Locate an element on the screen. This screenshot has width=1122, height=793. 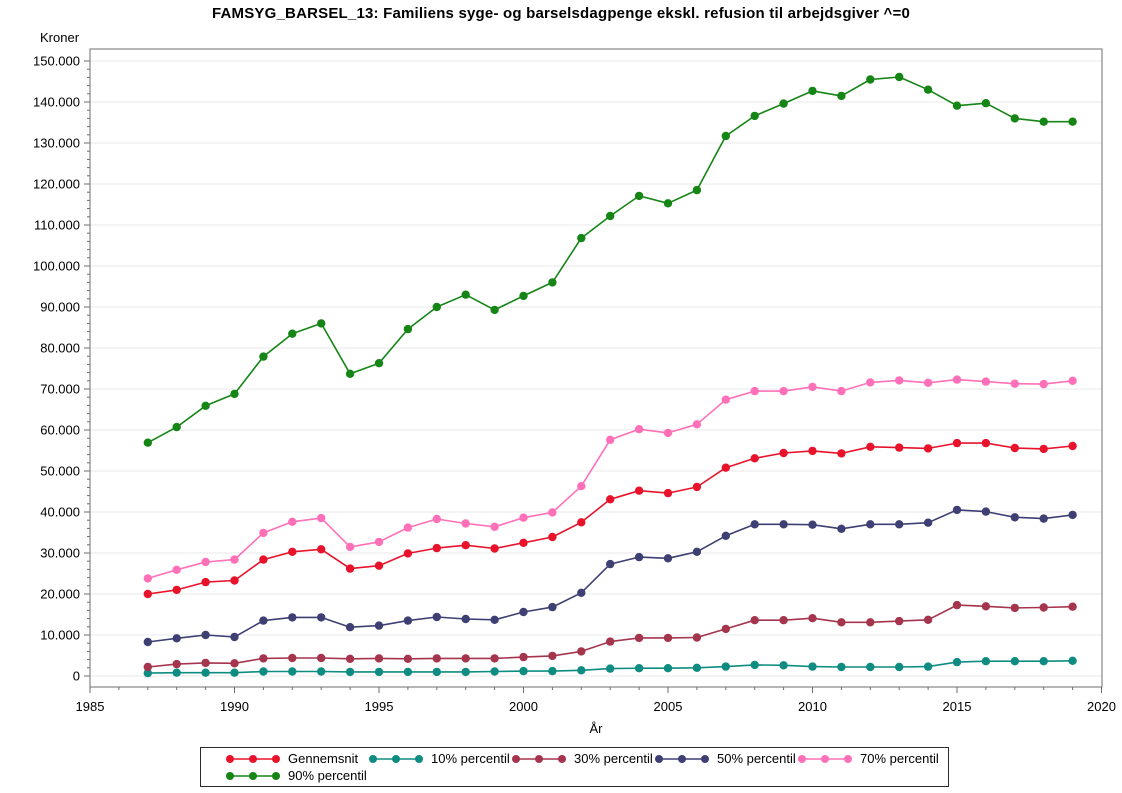
y-tick-label: 50.000 is located at coordinates (60, 471).